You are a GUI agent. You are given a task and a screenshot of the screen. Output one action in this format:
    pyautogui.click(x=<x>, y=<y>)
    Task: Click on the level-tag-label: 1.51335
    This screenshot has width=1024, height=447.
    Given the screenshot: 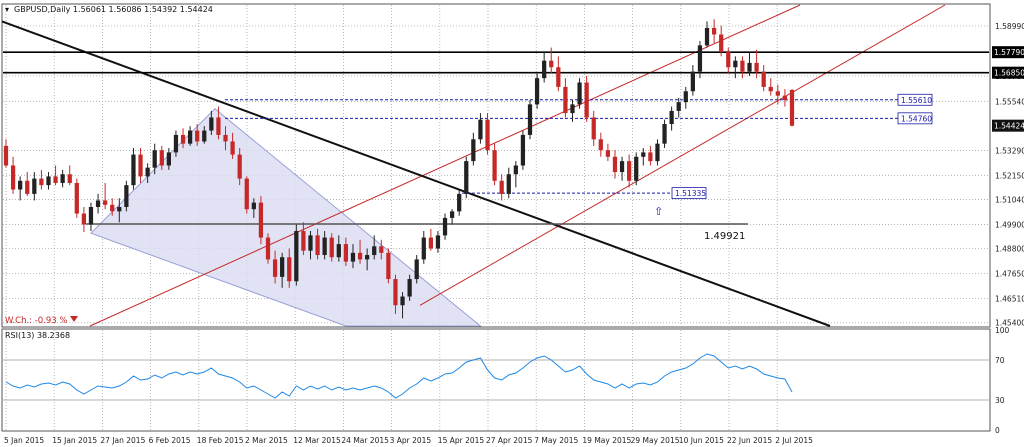 What is the action you would take?
    pyautogui.click(x=690, y=193)
    